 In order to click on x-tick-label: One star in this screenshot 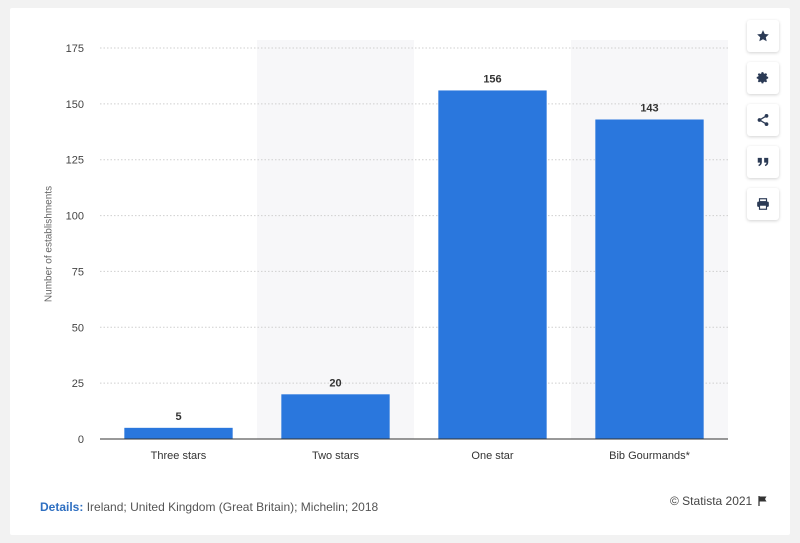, I will do `click(492, 456)`.